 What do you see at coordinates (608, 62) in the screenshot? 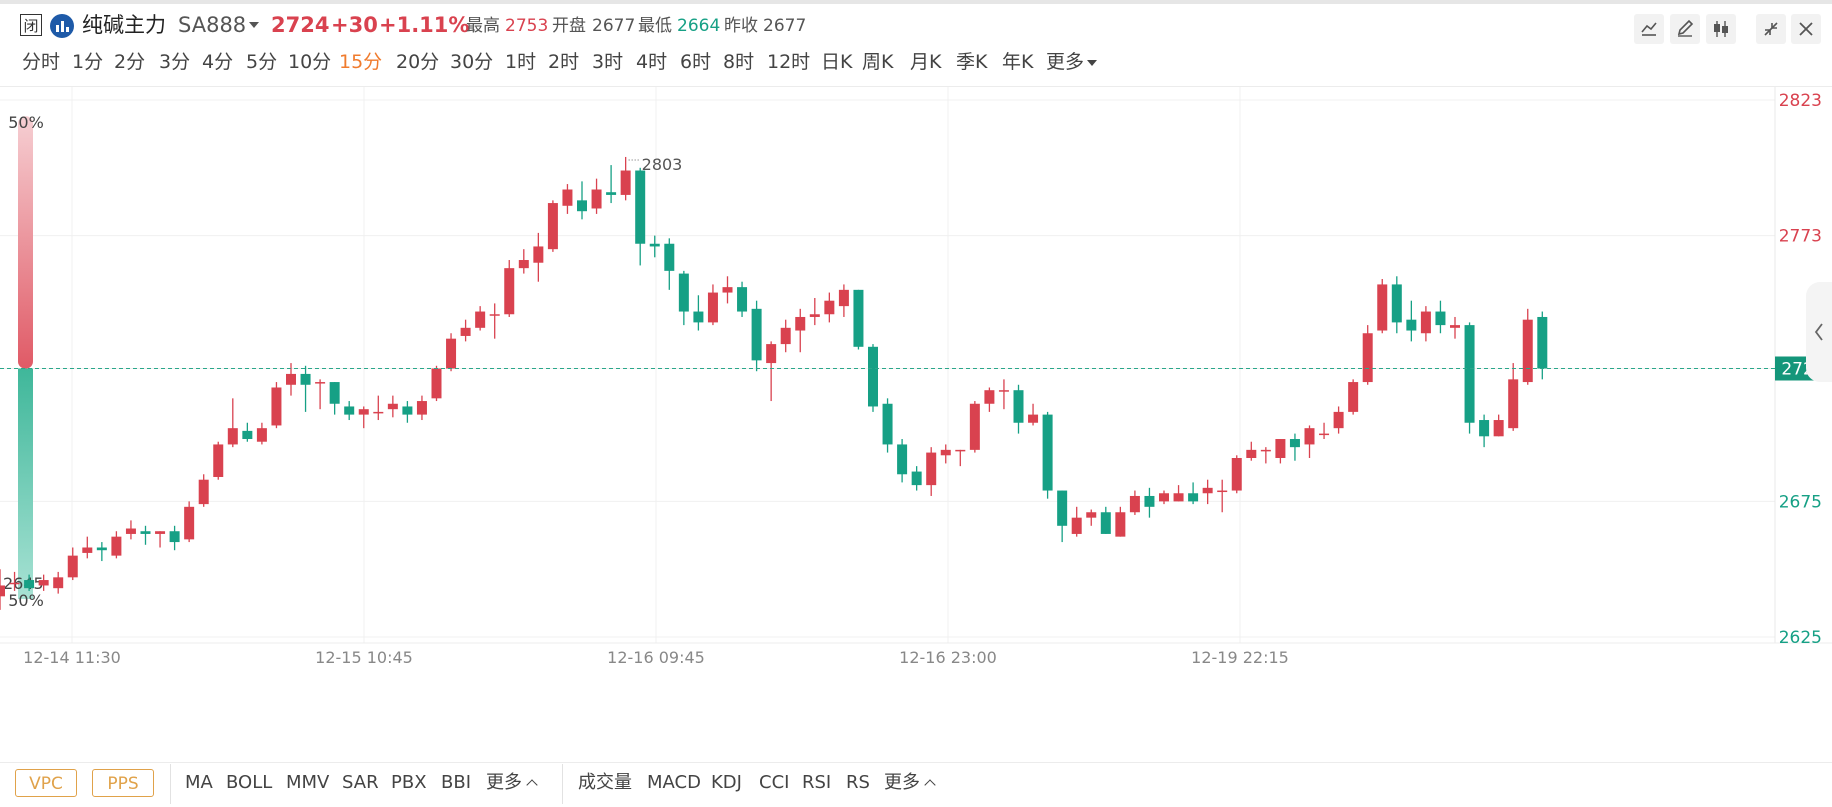
I see `period-tab: 3时` at bounding box center [608, 62].